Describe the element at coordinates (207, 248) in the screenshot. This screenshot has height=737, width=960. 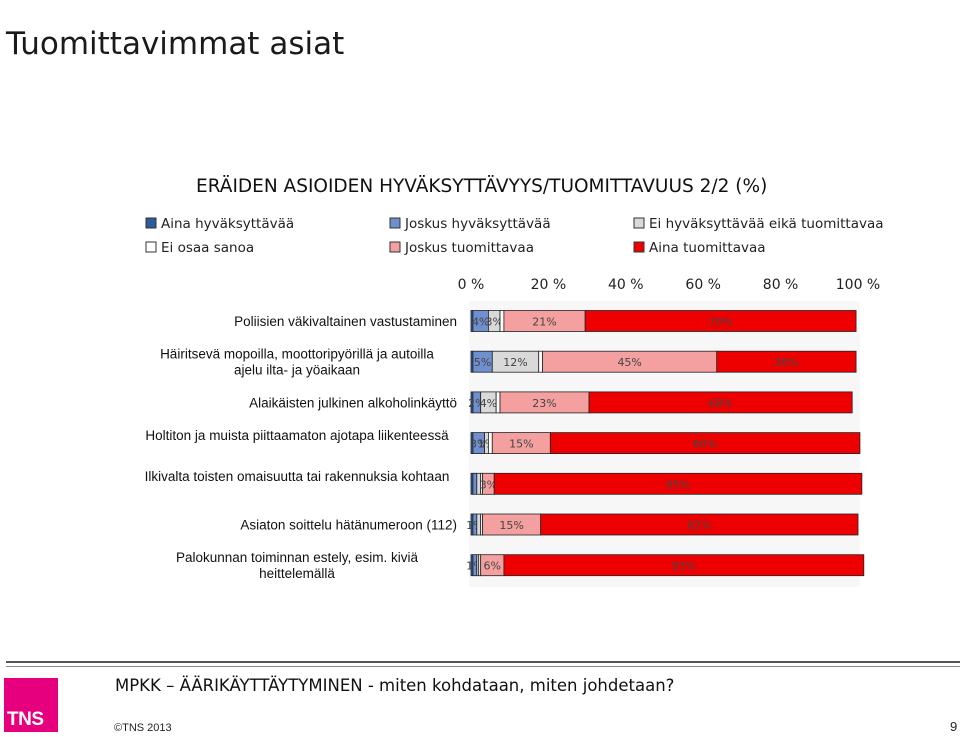
I see `legend-label-ei-osaa-sanoa: Ei osaa sanoa` at that location.